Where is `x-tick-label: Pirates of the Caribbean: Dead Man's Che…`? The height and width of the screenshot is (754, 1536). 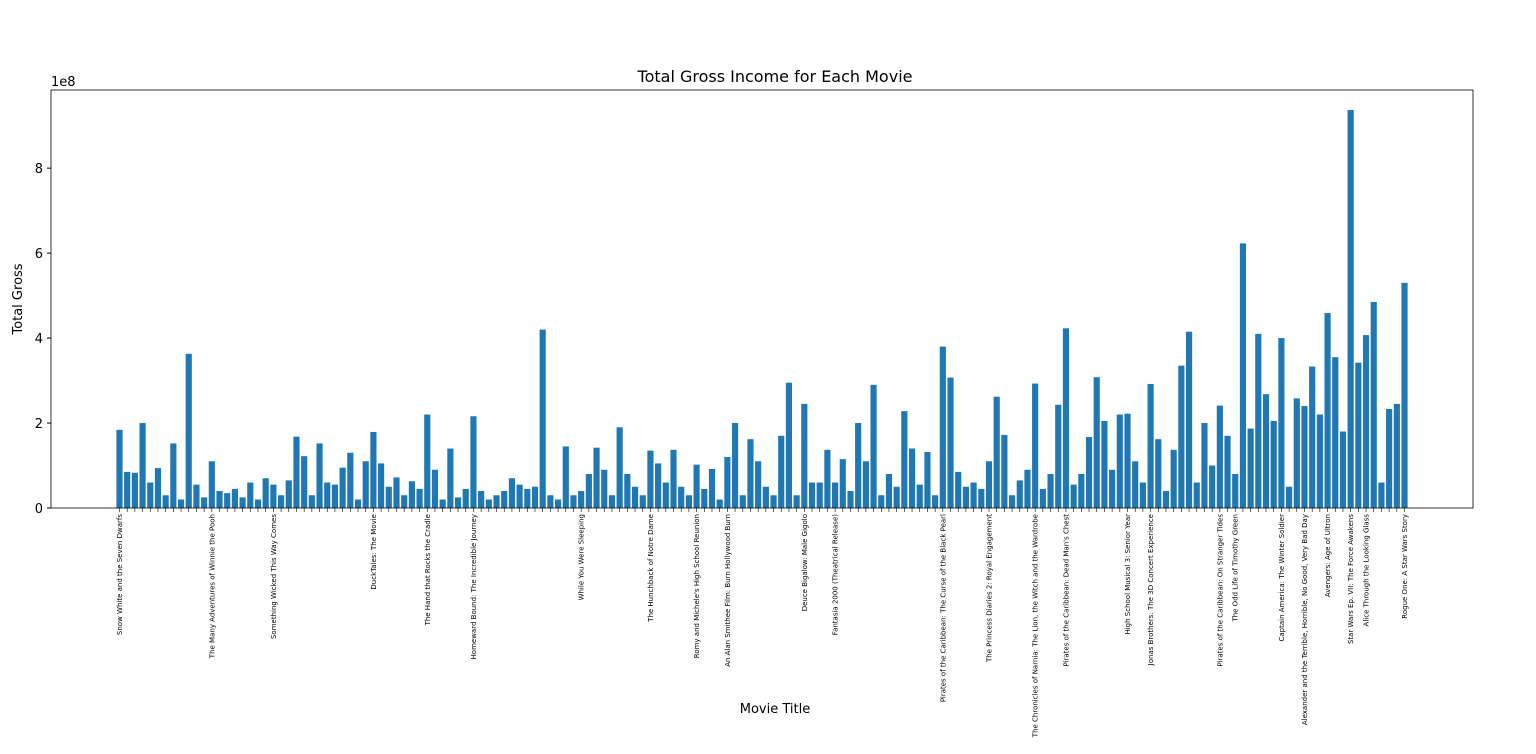 x-tick-label: Pirates of the Caribbean: Dead Man's Che… is located at coordinates (1066, 590).